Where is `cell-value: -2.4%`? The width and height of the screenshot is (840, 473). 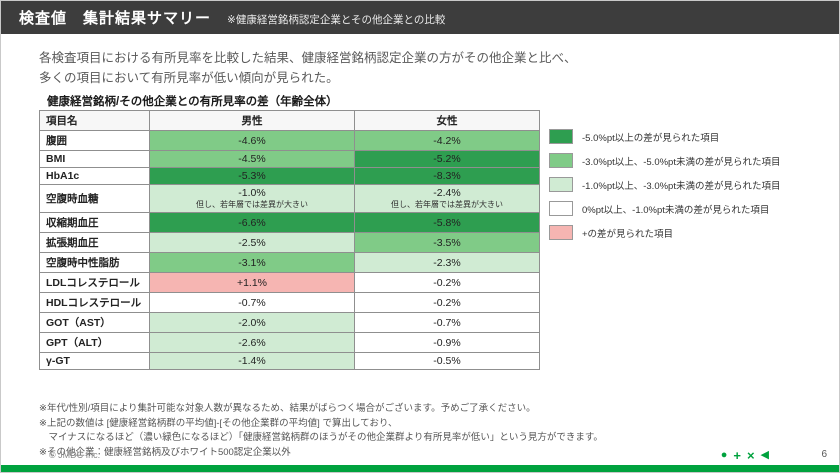
cell-value: -2.4% is located at coordinates (447, 193).